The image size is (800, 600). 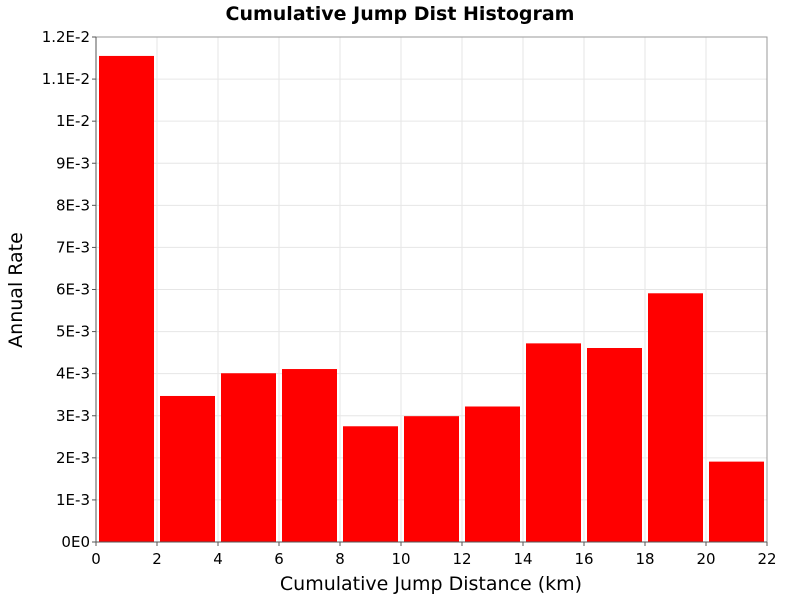 I want to click on y-tick-label: 5E-3, so click(x=73, y=332).